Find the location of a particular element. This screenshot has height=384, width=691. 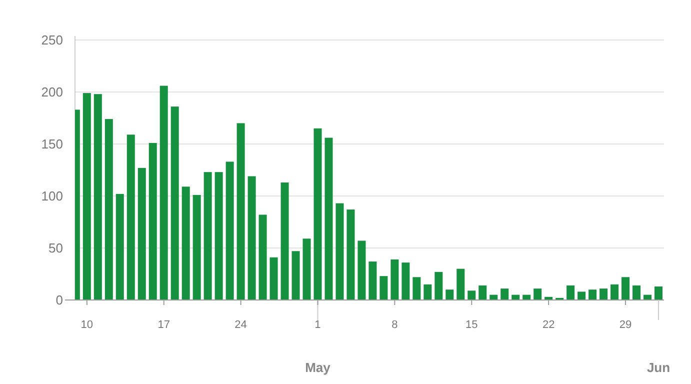

x2-tick-label: Jun is located at coordinates (658, 367).